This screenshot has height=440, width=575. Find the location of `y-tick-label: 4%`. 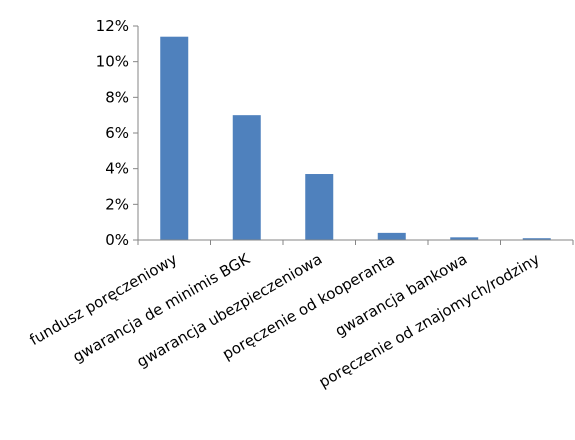

y-tick-label: 4% is located at coordinates (117, 169).